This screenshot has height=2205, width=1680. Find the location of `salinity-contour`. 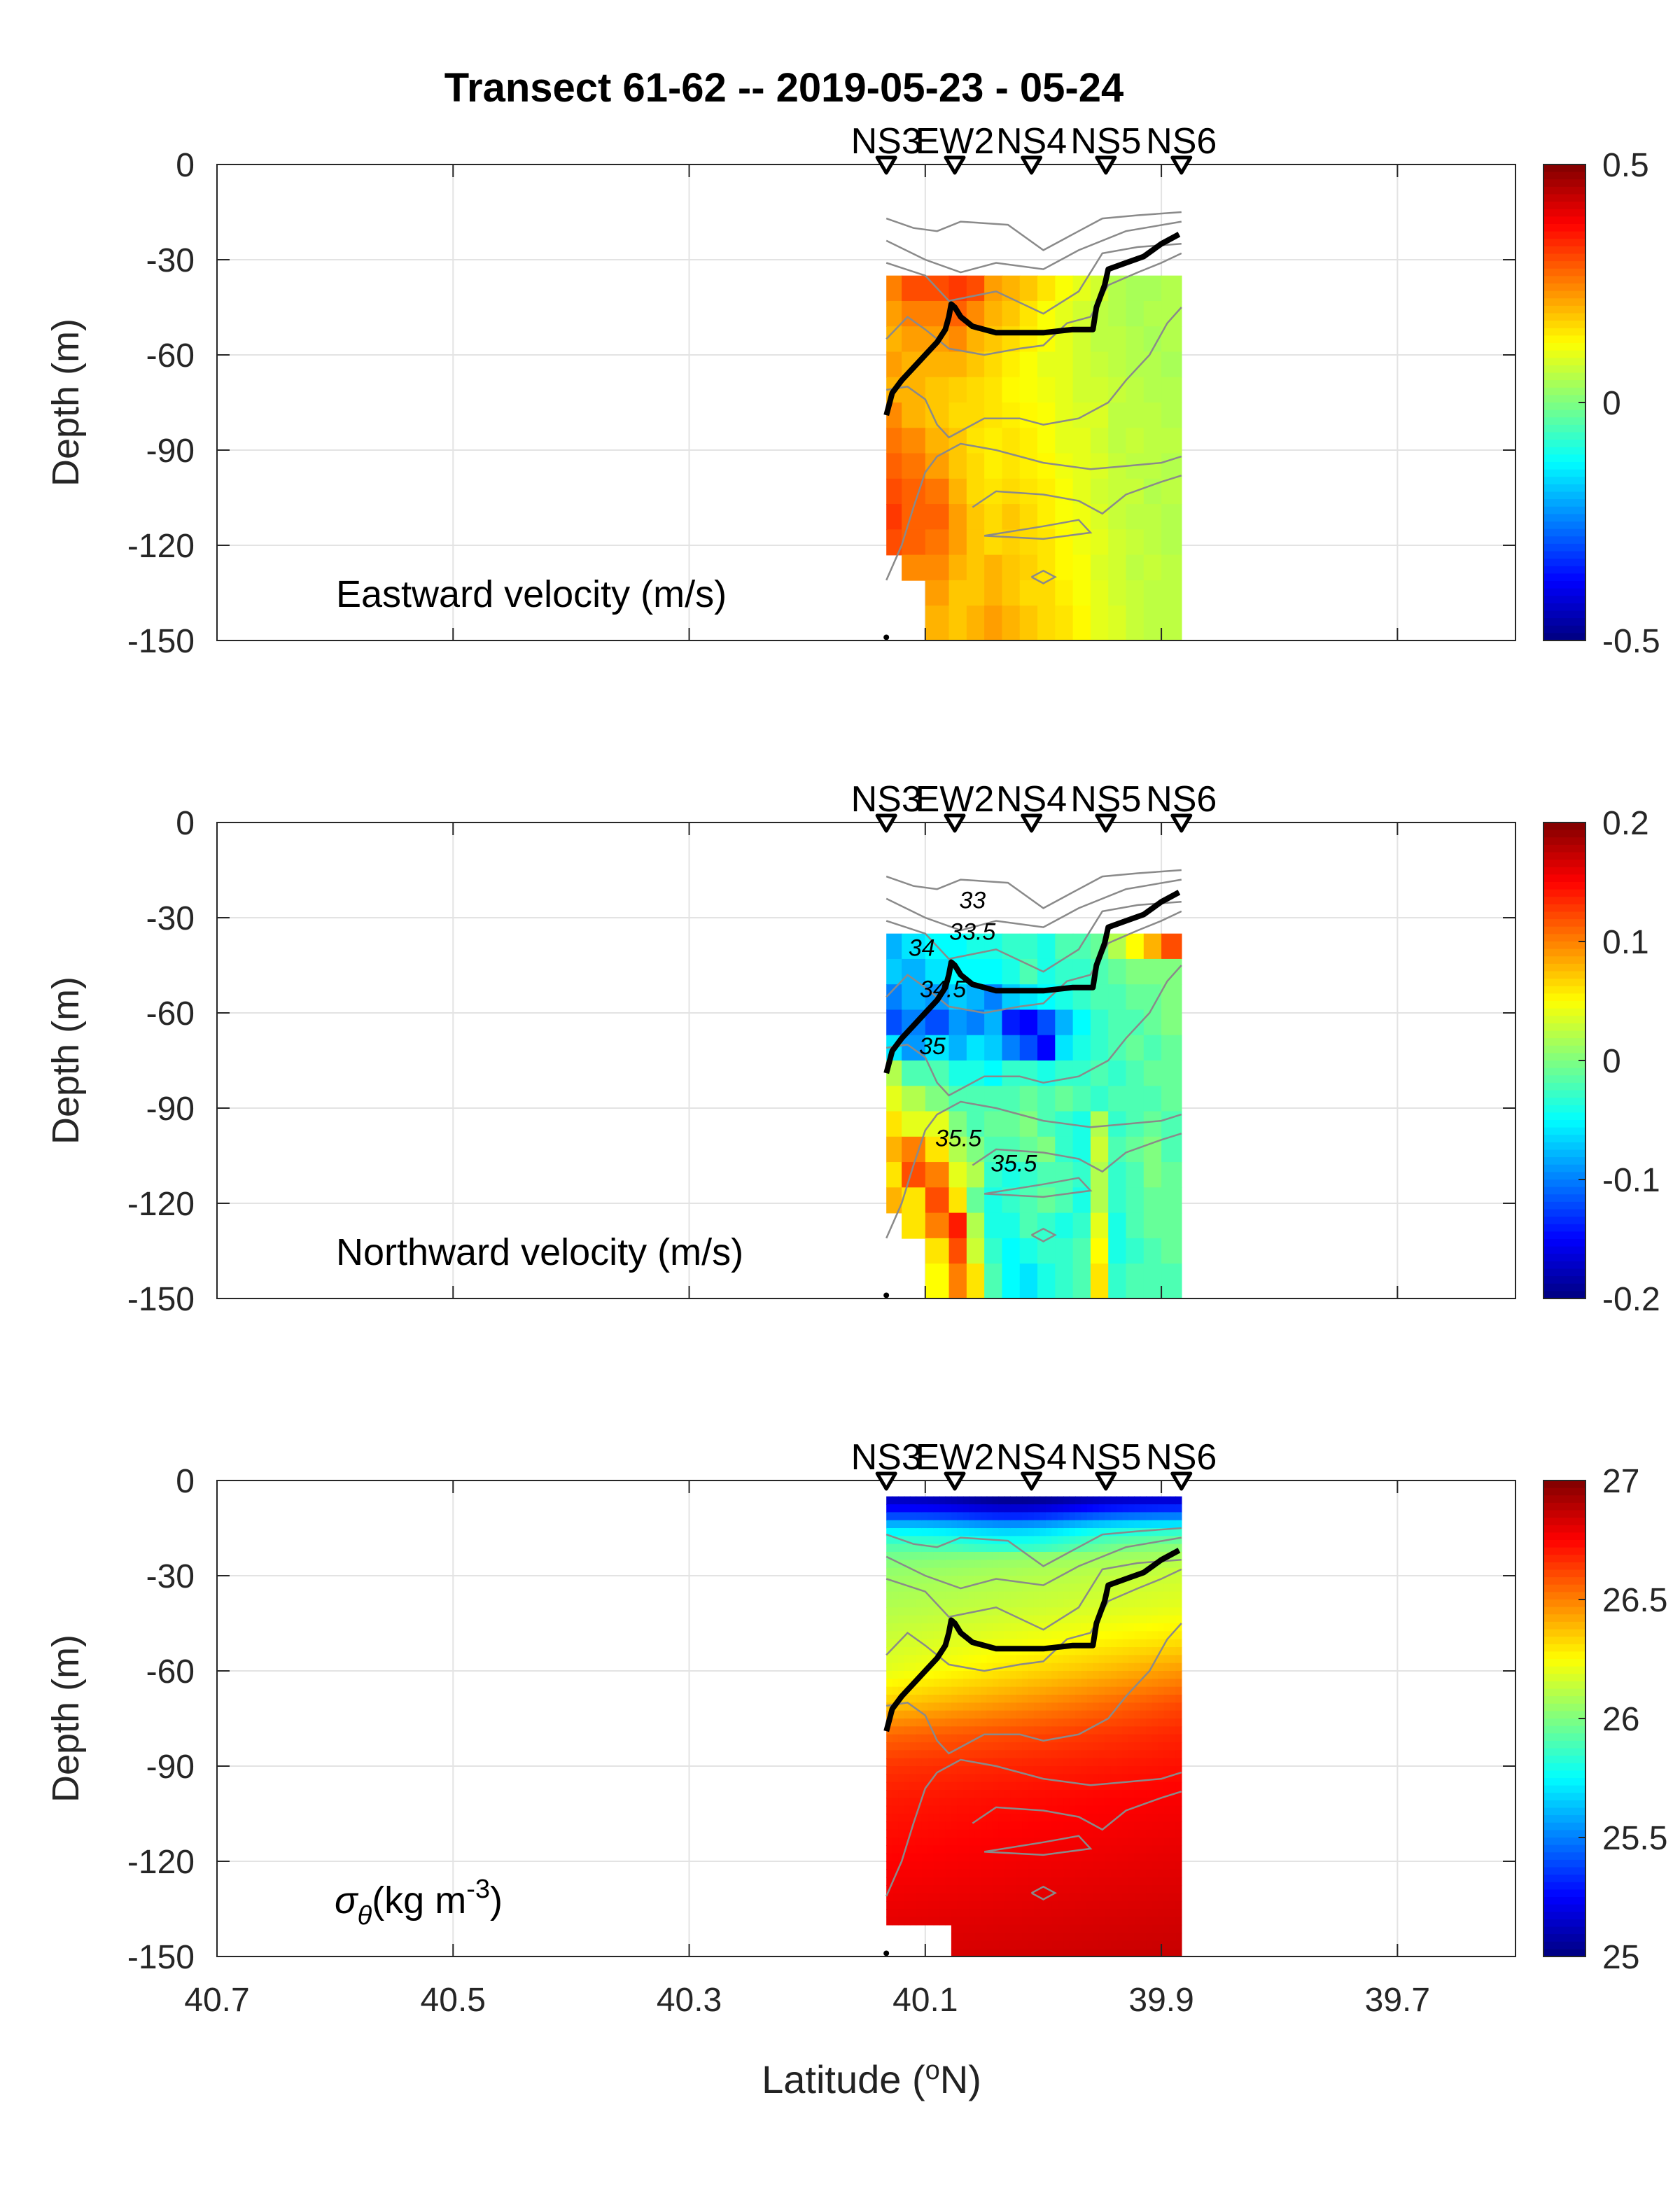

salinity-contour is located at coordinates (1034, 1595).